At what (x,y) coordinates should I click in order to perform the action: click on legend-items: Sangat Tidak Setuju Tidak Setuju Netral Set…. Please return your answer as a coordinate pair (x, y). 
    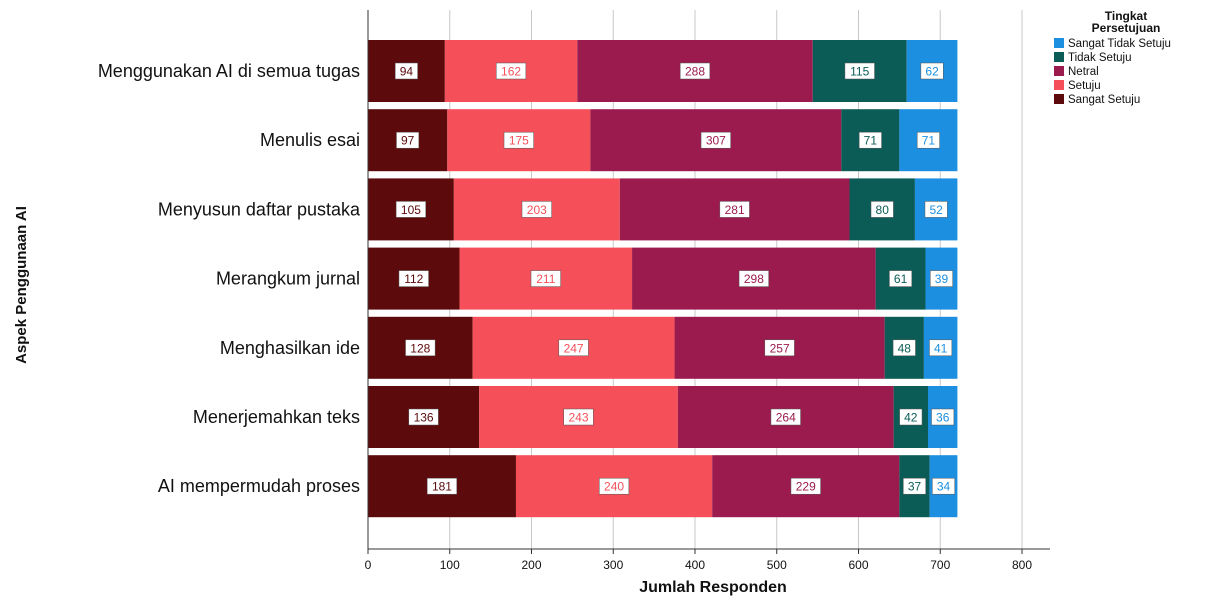
    Looking at the image, I should click on (1112, 72).